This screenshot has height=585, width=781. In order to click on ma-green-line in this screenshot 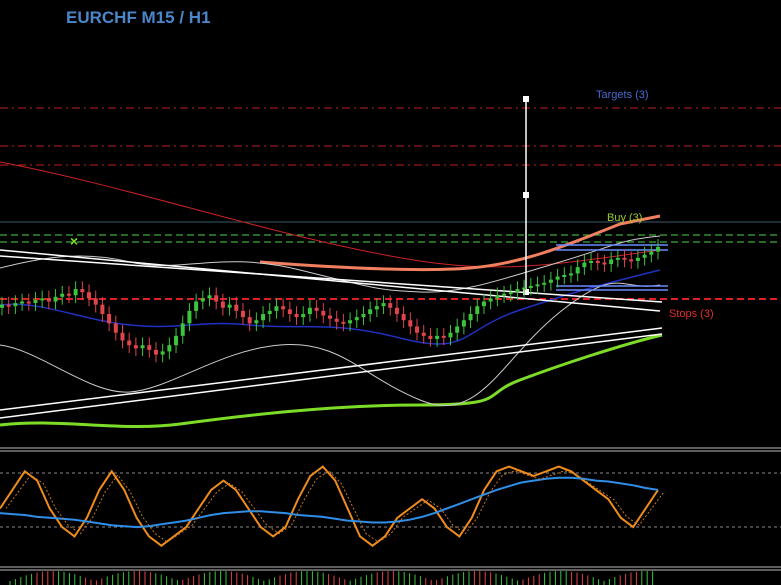, I will do `click(331, 381)`.